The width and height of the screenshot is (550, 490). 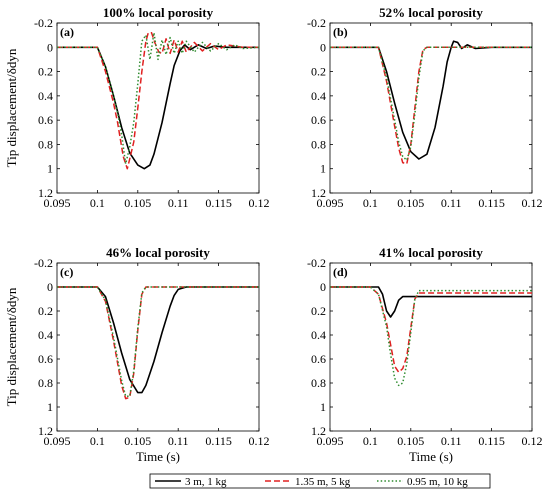 What do you see at coordinates (431, 12) in the screenshot?
I see `panel-title: 52% local porosity` at bounding box center [431, 12].